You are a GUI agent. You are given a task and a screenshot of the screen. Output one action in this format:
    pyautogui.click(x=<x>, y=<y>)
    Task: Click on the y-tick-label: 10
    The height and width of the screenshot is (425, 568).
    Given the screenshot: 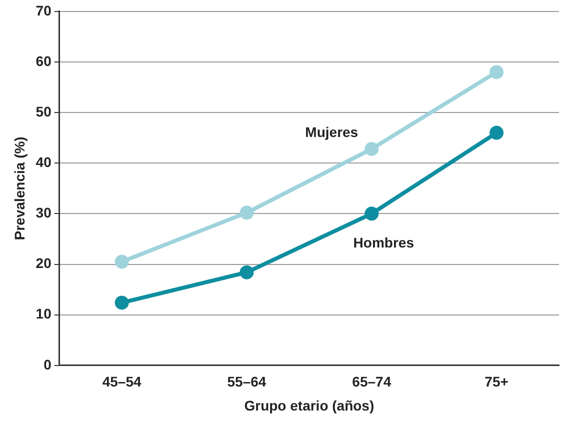 What is the action you would take?
    pyautogui.click(x=44, y=314)
    